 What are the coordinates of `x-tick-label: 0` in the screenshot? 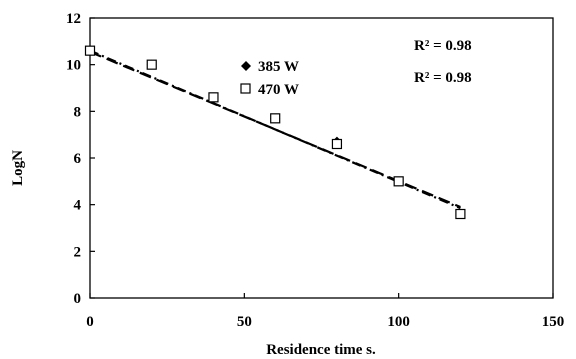 It's located at (90, 322).